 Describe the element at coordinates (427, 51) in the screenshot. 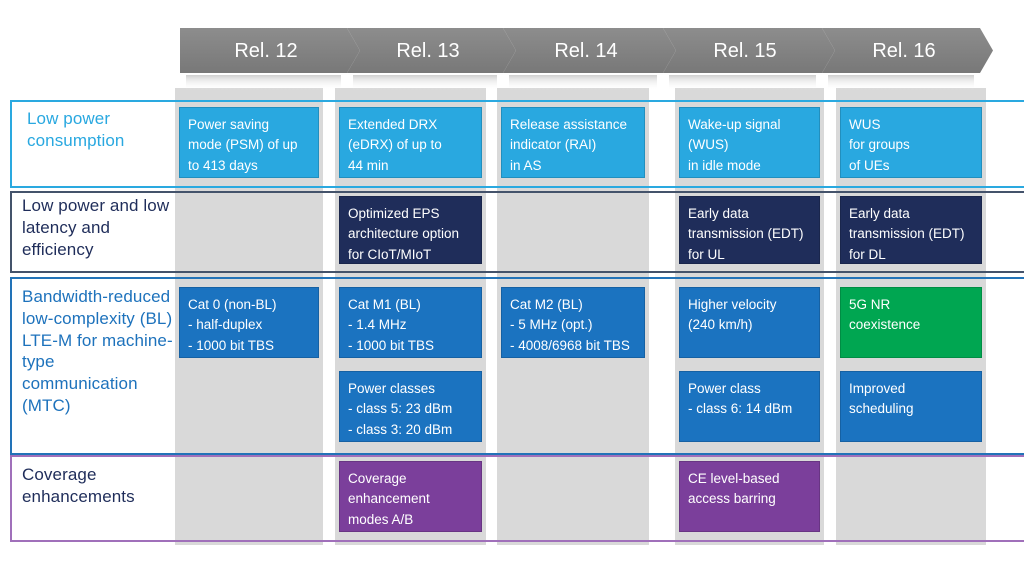

I see `release-label-rel-13: Rel. 13` at that location.